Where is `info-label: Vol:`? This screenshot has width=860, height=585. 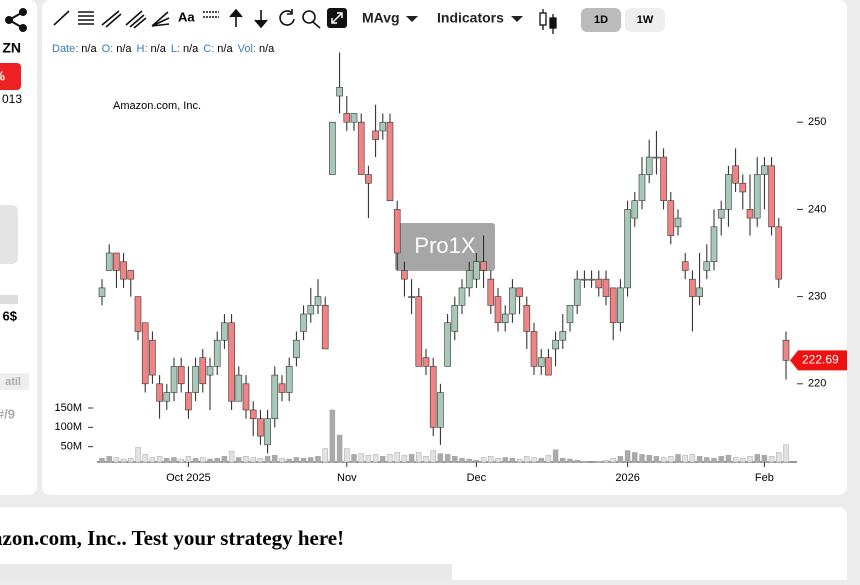
info-label: Vol: is located at coordinates (247, 49).